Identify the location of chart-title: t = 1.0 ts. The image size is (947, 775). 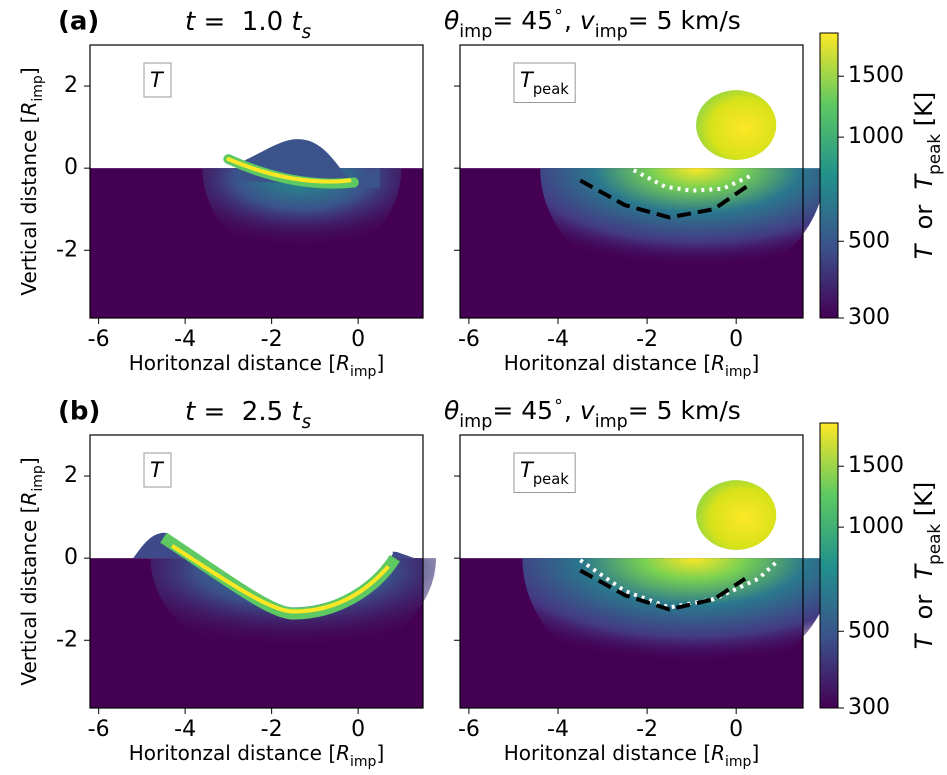
(248, 25).